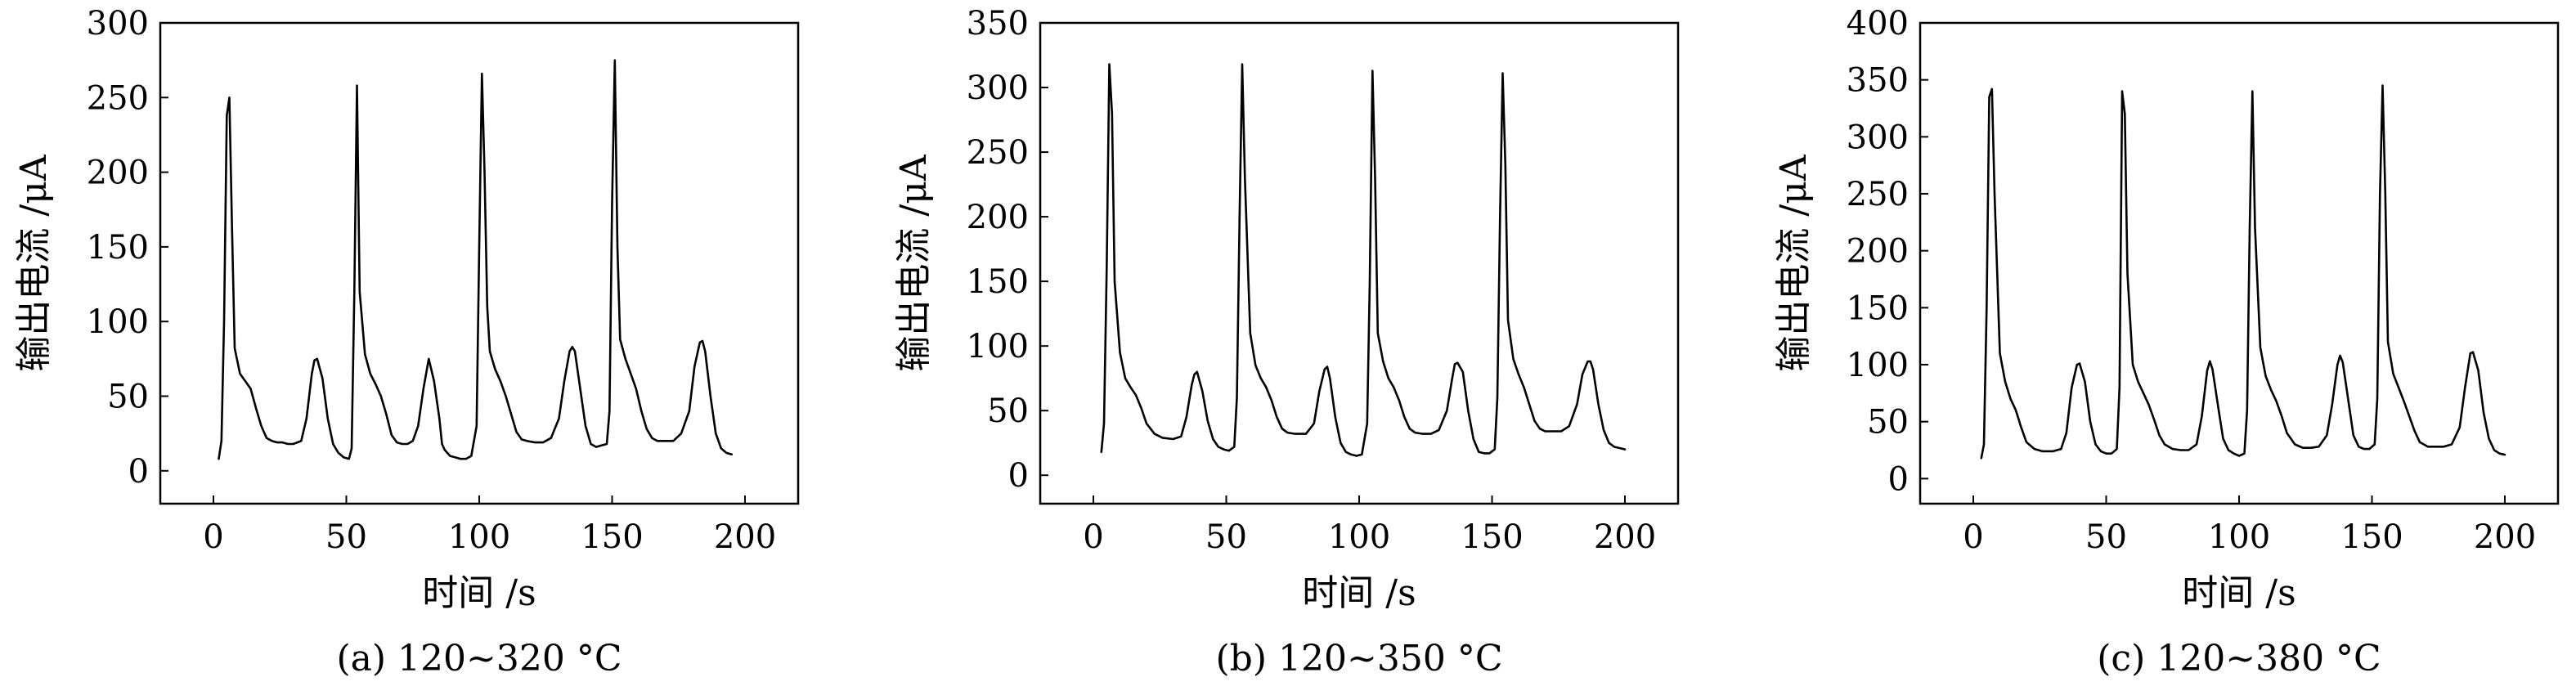 The image size is (2576, 695). Describe the element at coordinates (2239, 658) in the screenshot. I see `panel-caption: (c) 120~380 °C` at that location.